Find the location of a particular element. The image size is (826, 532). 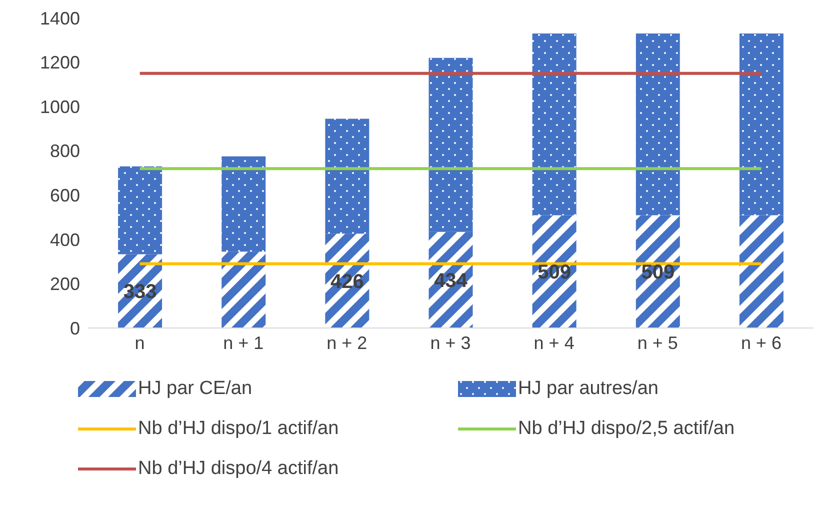

y-tick-label: 1400 is located at coordinates (60, 18).